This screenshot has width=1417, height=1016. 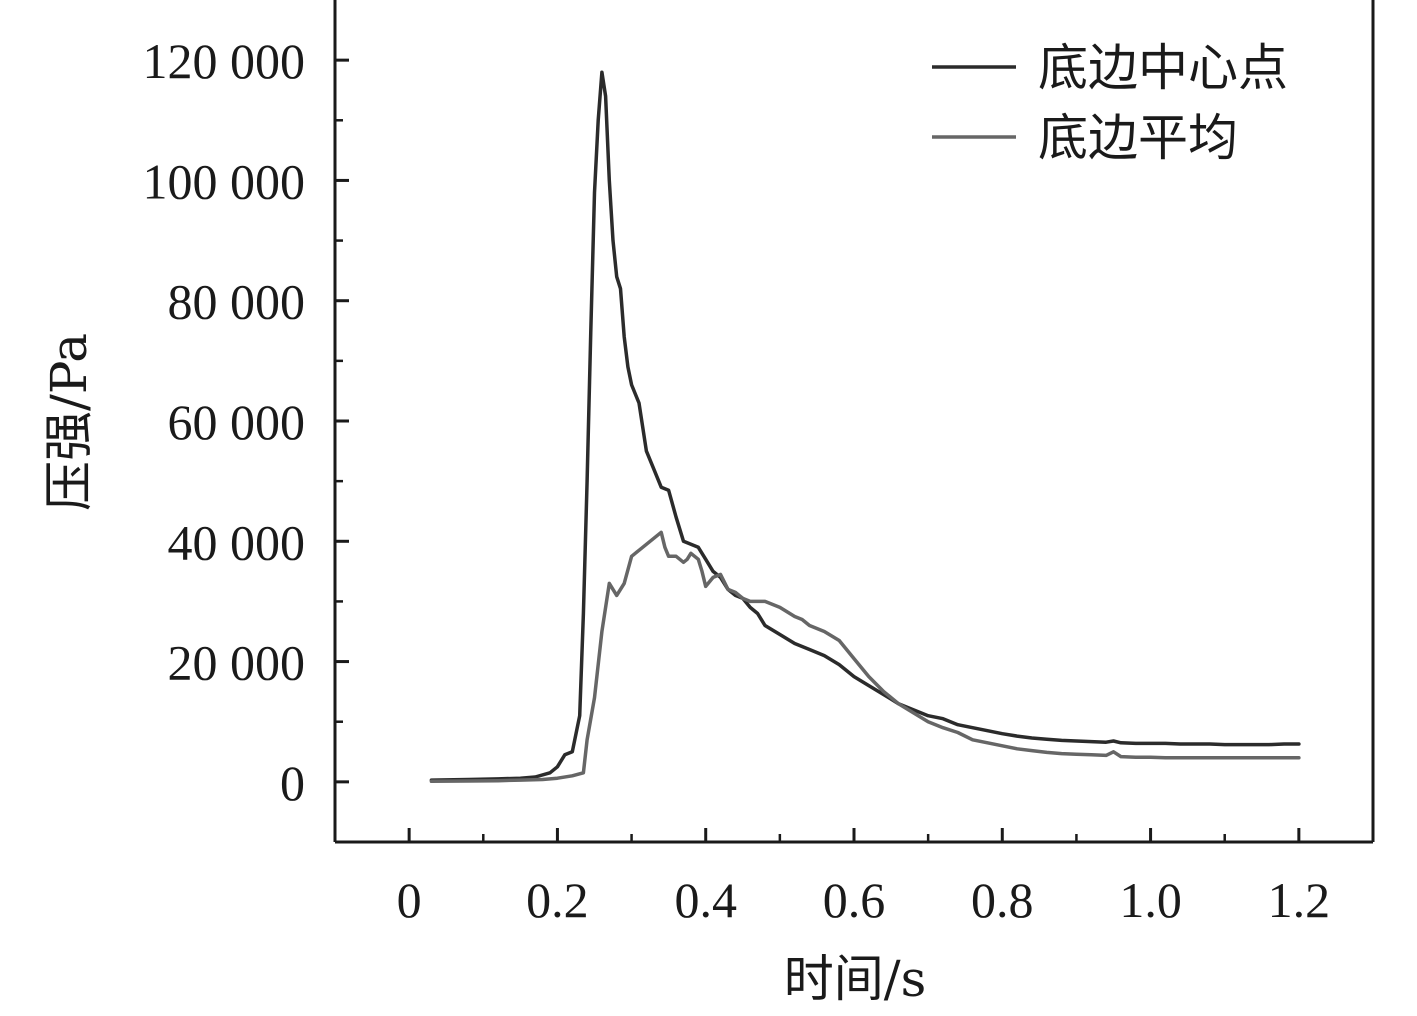 What do you see at coordinates (1299, 900) in the screenshot?
I see `x-tick-label: 1.2` at bounding box center [1299, 900].